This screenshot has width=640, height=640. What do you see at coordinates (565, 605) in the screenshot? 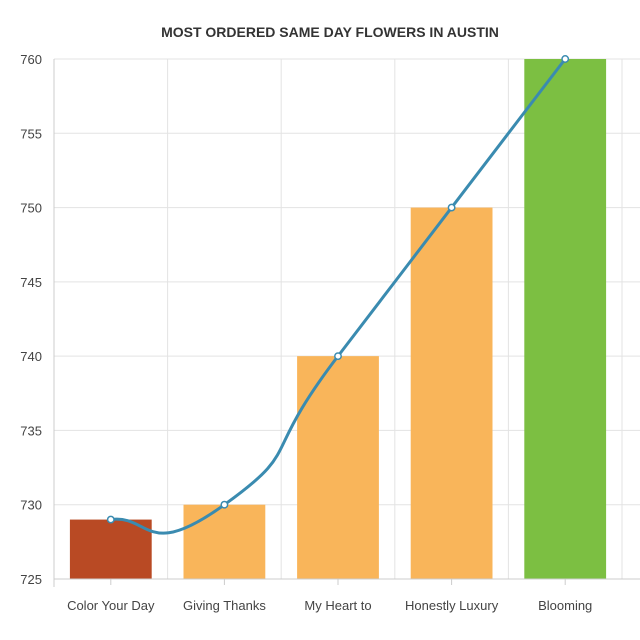
I see `x-tick-label: Blooming` at bounding box center [565, 605].